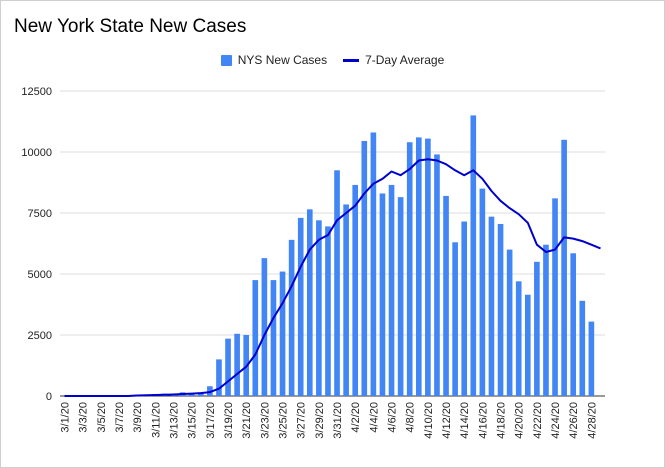 Image resolution: width=665 pixels, height=468 pixels. Describe the element at coordinates (555, 297) in the screenshot. I see `bar-4/24/20` at that location.